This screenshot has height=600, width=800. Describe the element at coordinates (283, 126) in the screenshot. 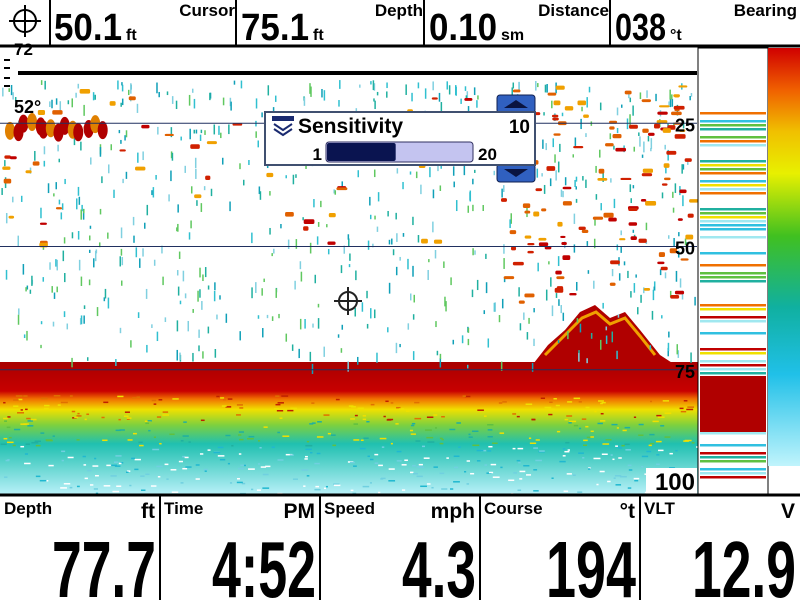

I see `sensitivity-icon` at that location.